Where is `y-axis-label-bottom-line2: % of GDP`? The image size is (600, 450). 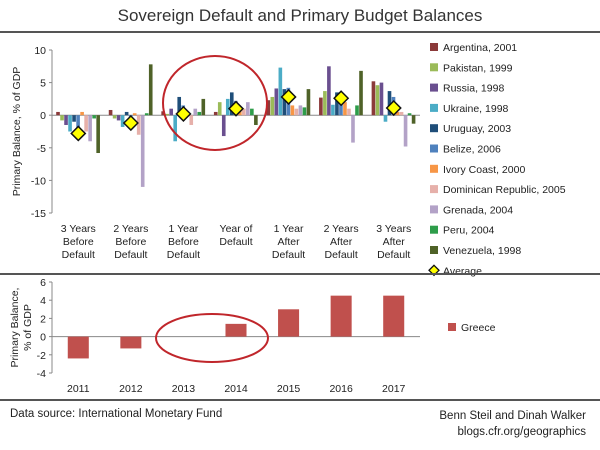 y-axis-label-bottom-line2: % of GDP is located at coordinates (28, 327).